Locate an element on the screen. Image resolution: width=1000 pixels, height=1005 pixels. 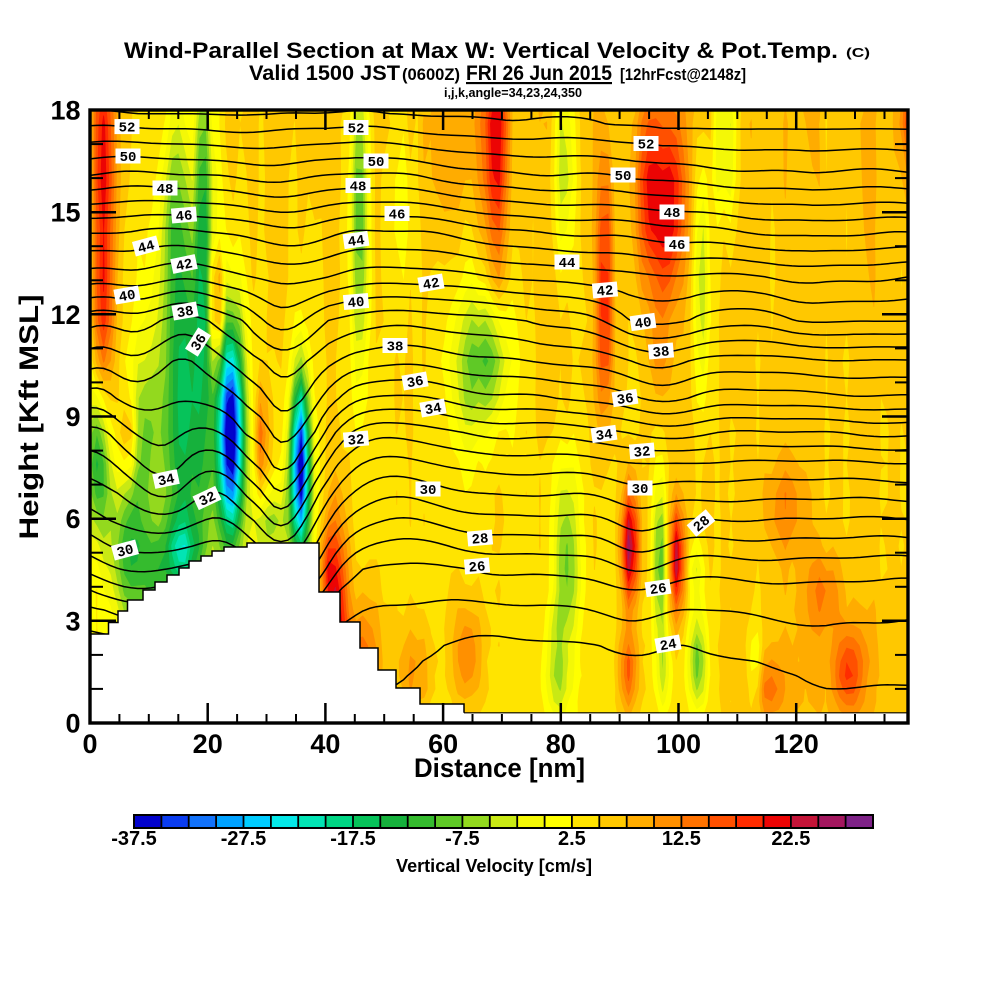
svg-text: 12 is located at coordinates (65, 315).